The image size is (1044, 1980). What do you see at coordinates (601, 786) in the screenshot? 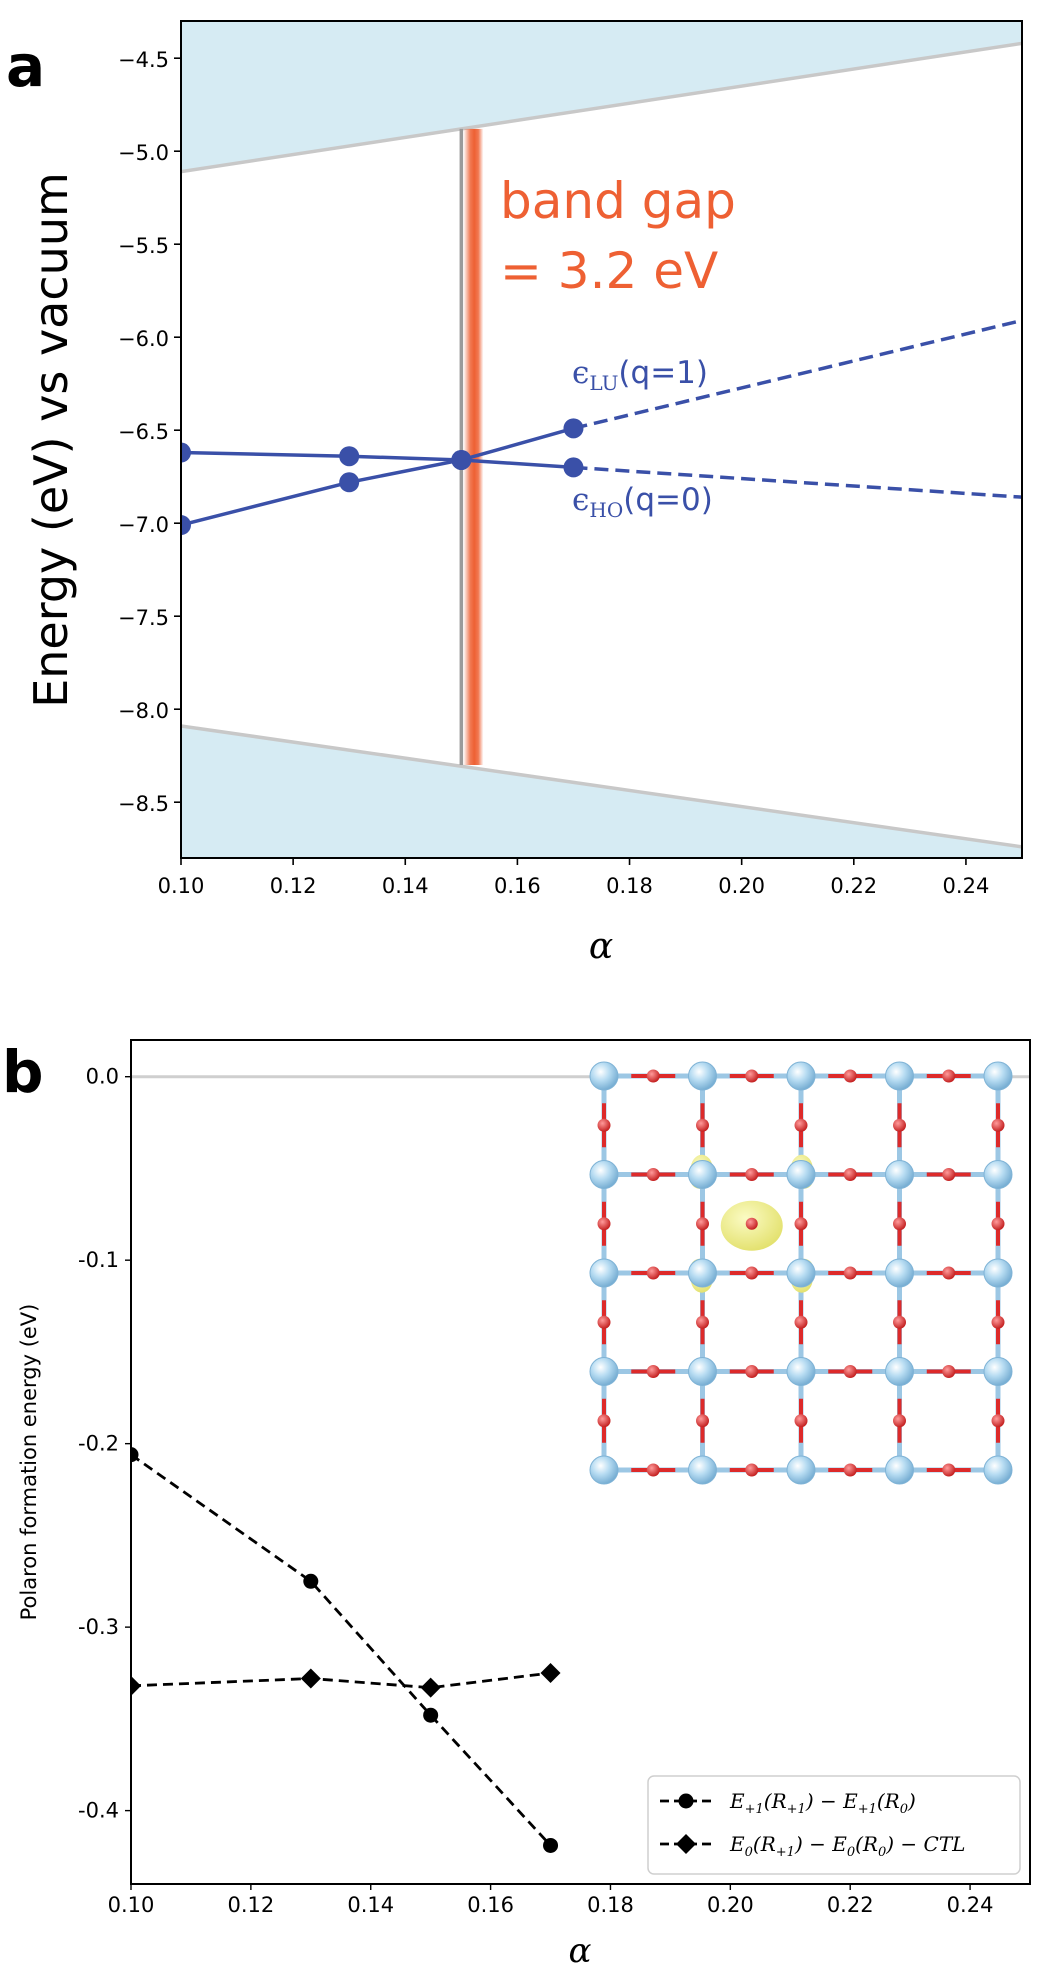
I see `valence-band-edge` at bounding box center [601, 786].